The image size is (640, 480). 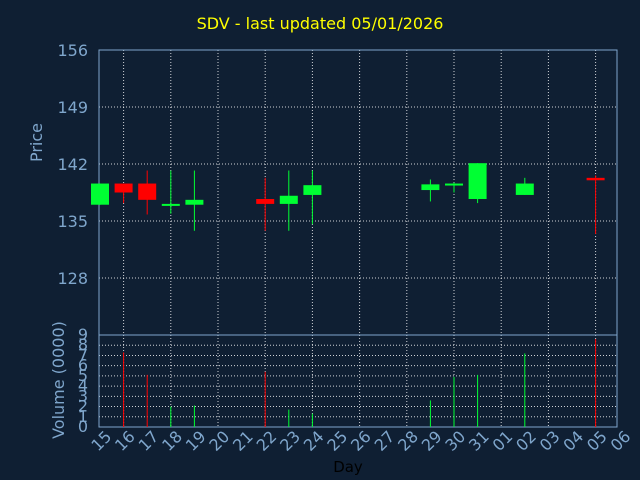 What do you see at coordinates (72, 164) in the screenshot?
I see `price-tick-label: 142` at bounding box center [72, 164].